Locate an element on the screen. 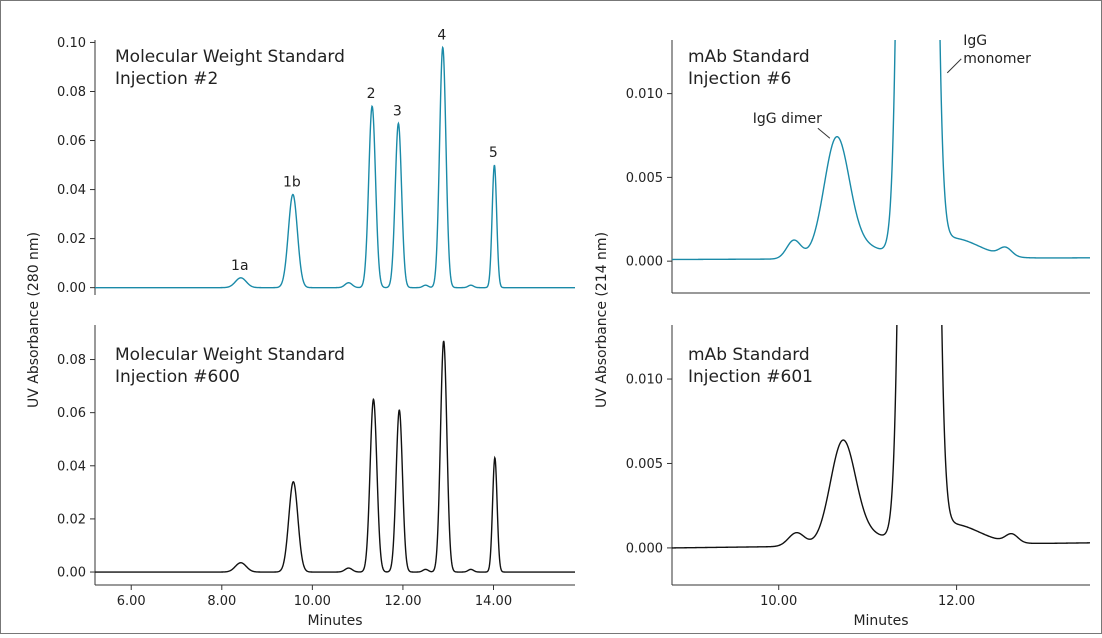  y-tick-label: 0.10 is located at coordinates (71, 43).